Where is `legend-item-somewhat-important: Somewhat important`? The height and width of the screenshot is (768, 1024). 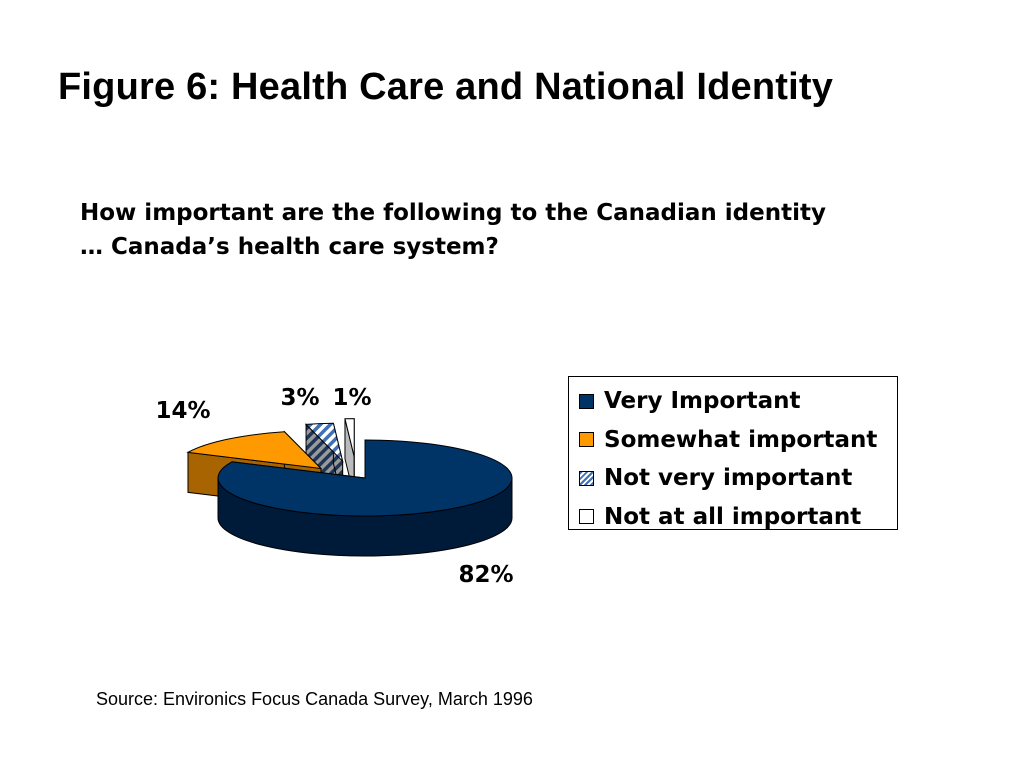 legend-item-somewhat-important: Somewhat important is located at coordinates (733, 440).